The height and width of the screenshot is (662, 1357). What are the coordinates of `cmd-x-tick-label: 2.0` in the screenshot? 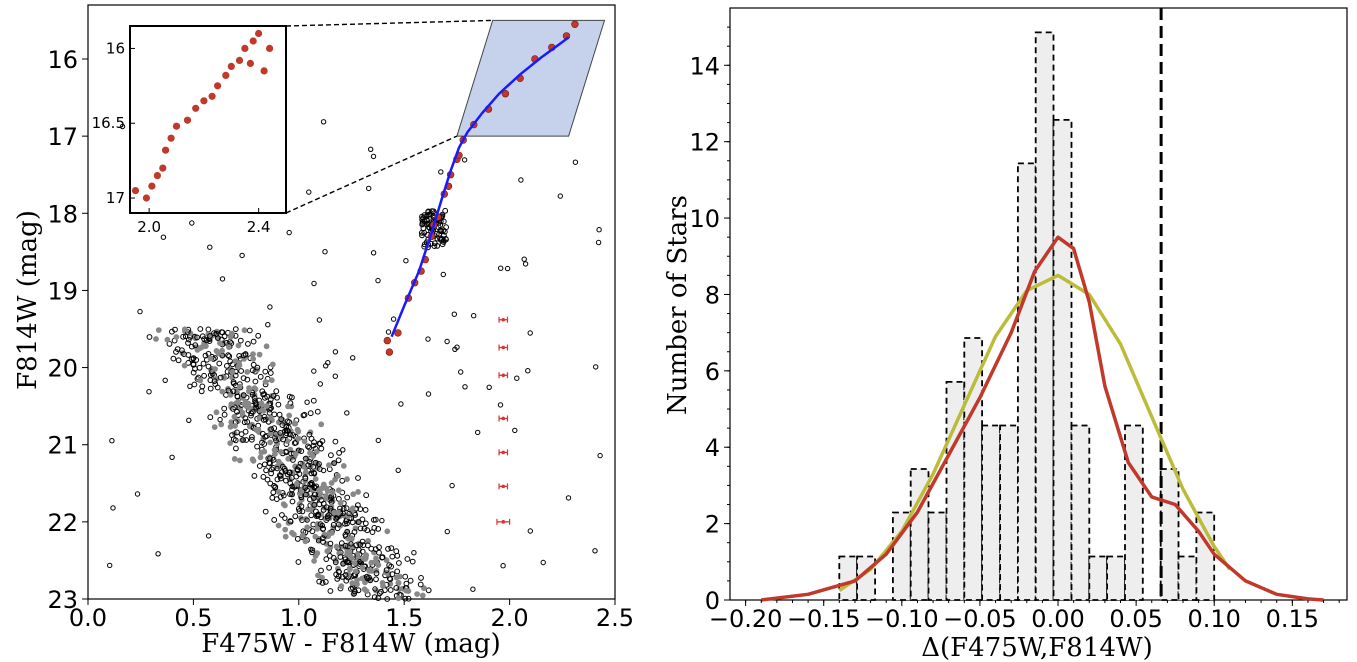 It's located at (510, 618).